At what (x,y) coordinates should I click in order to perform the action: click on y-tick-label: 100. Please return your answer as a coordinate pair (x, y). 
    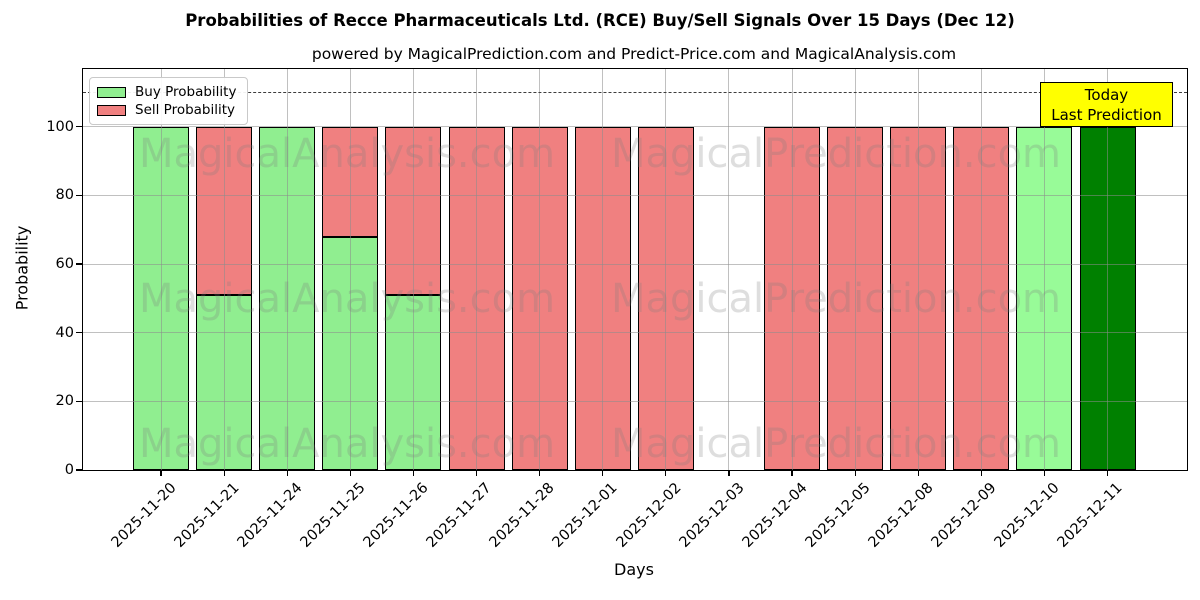
    Looking at the image, I should click on (60, 126).